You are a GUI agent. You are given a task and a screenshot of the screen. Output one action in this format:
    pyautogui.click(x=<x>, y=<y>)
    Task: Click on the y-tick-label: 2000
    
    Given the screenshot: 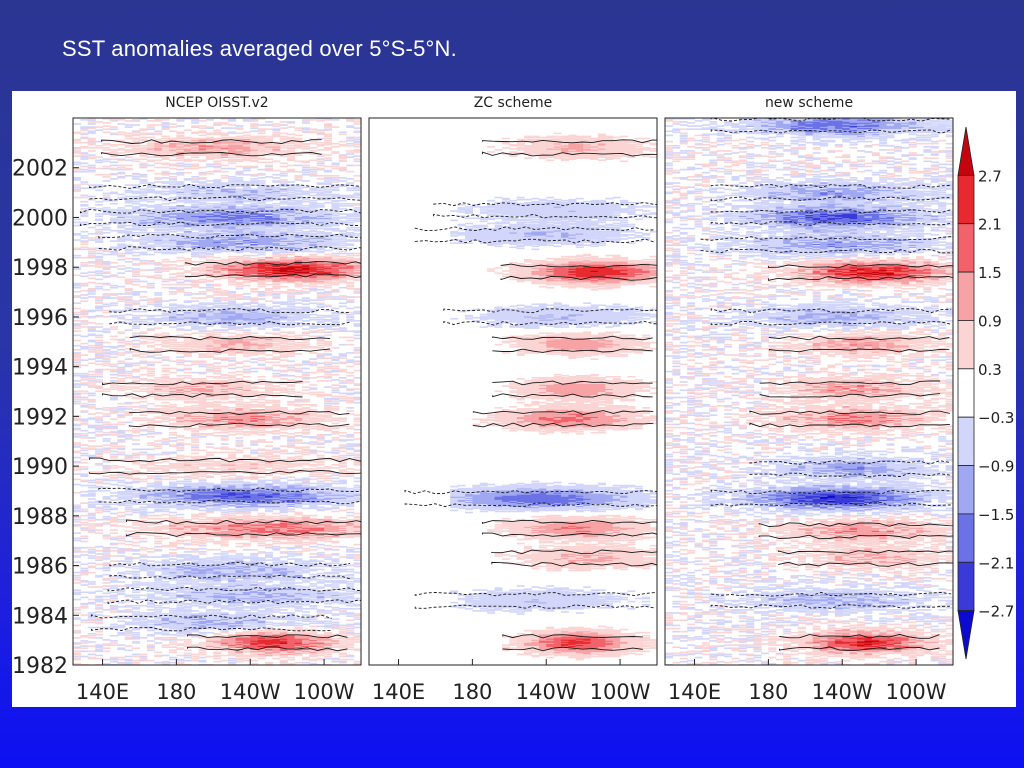 What is the action you would take?
    pyautogui.click(x=40, y=218)
    